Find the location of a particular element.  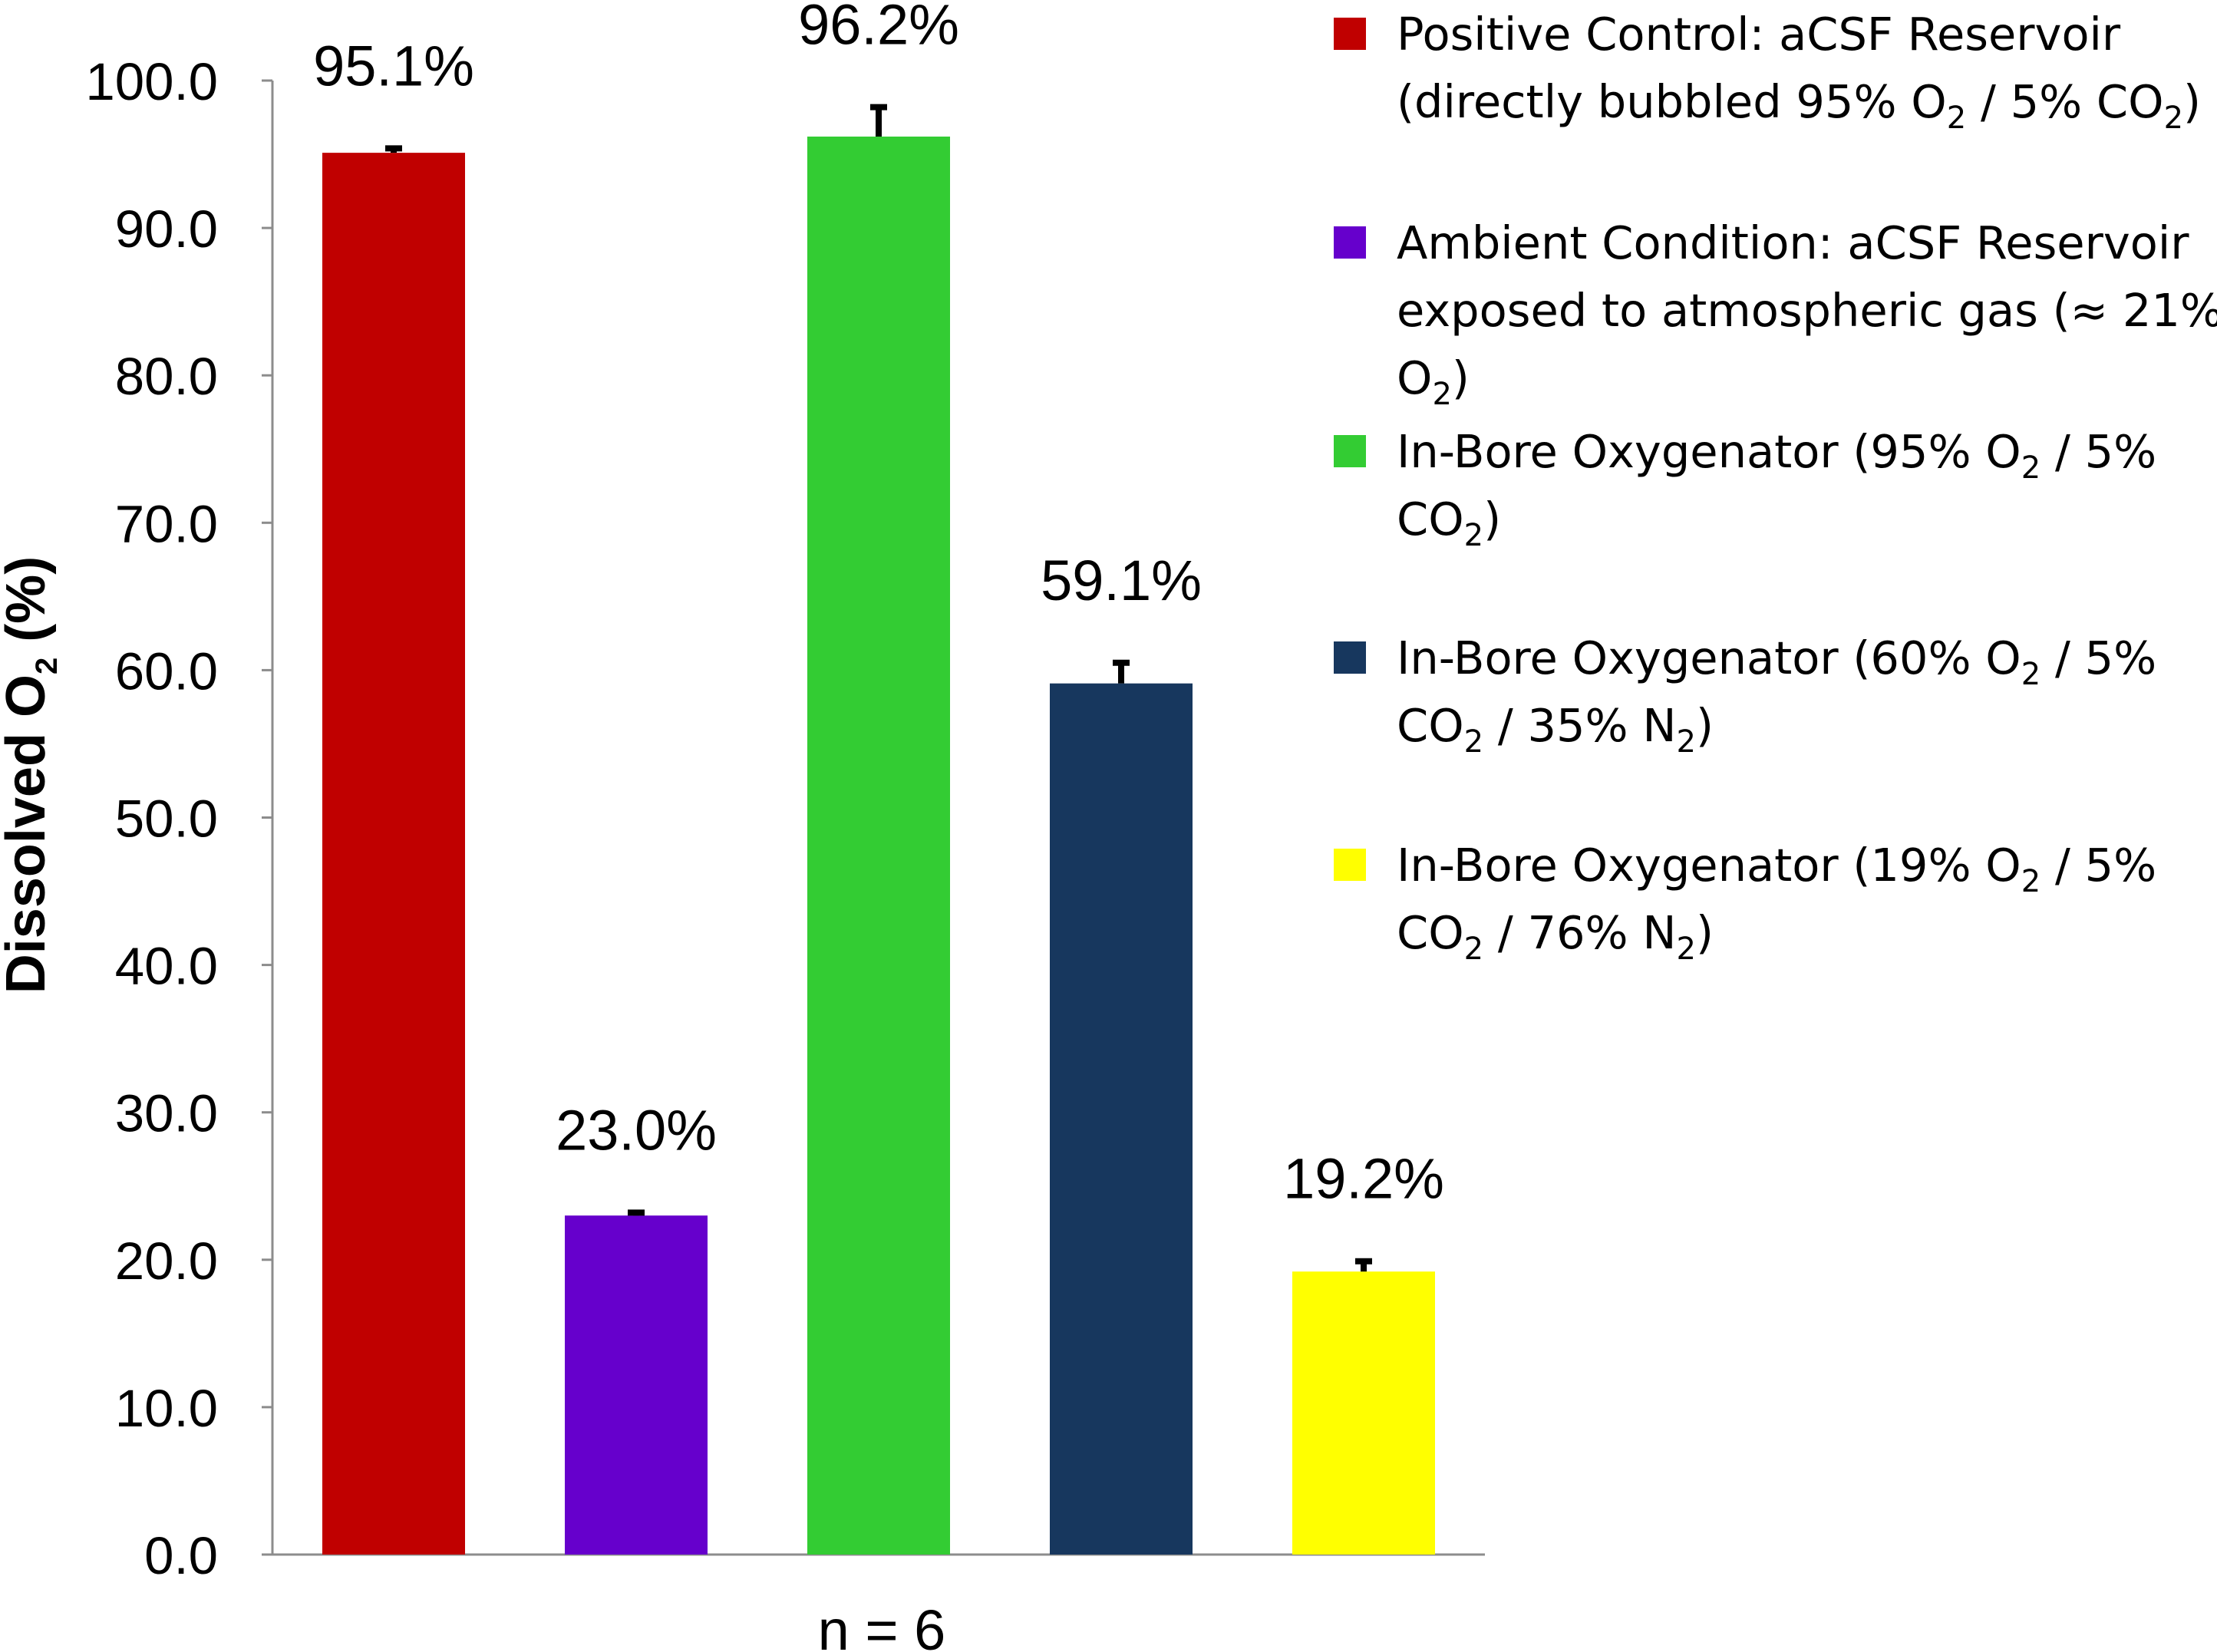

y-tick-label: 0.0 is located at coordinates (181, 1555).